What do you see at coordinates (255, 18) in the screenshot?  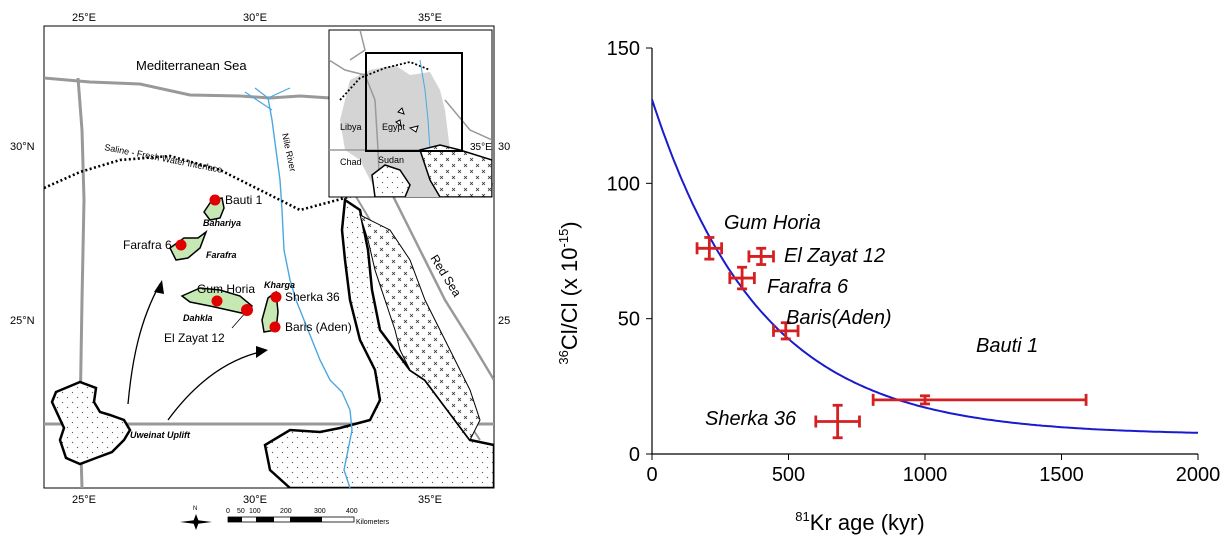 I see `lon-label-top-30: 30°E` at bounding box center [255, 18].